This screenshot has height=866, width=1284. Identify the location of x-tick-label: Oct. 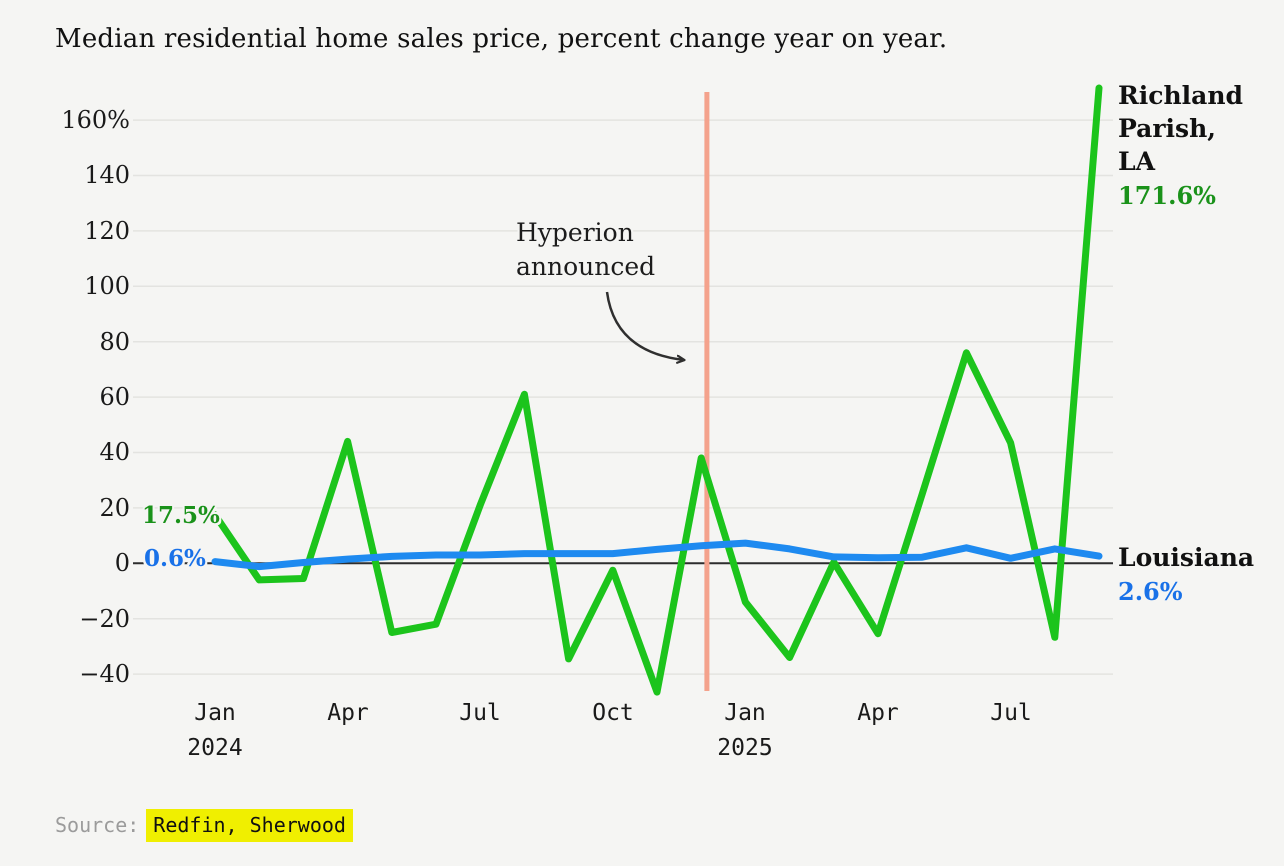
(613, 713).